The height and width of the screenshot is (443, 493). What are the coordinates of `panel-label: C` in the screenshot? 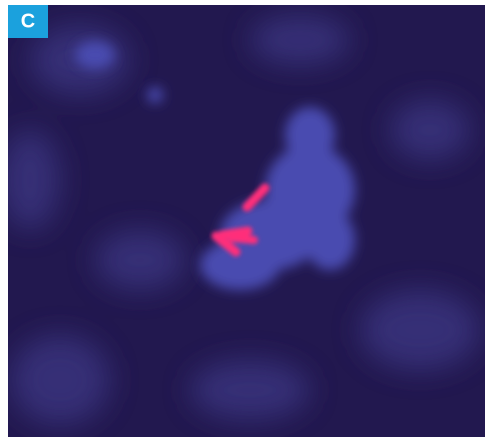 It's located at (28, 21).